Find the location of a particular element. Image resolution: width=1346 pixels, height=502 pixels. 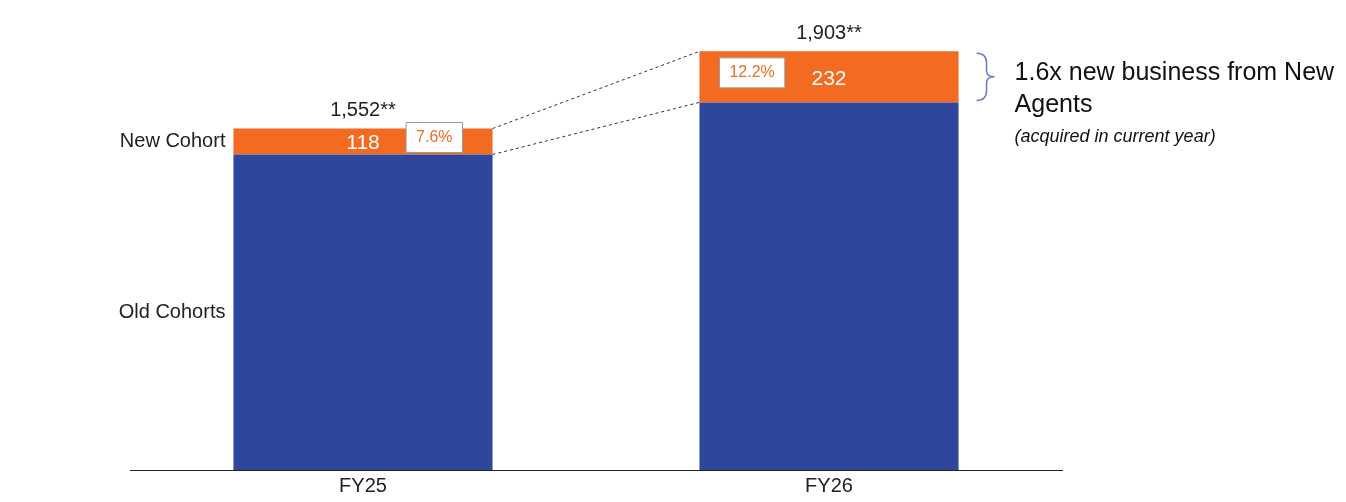

series-label: New Cohort is located at coordinates (172, 140).